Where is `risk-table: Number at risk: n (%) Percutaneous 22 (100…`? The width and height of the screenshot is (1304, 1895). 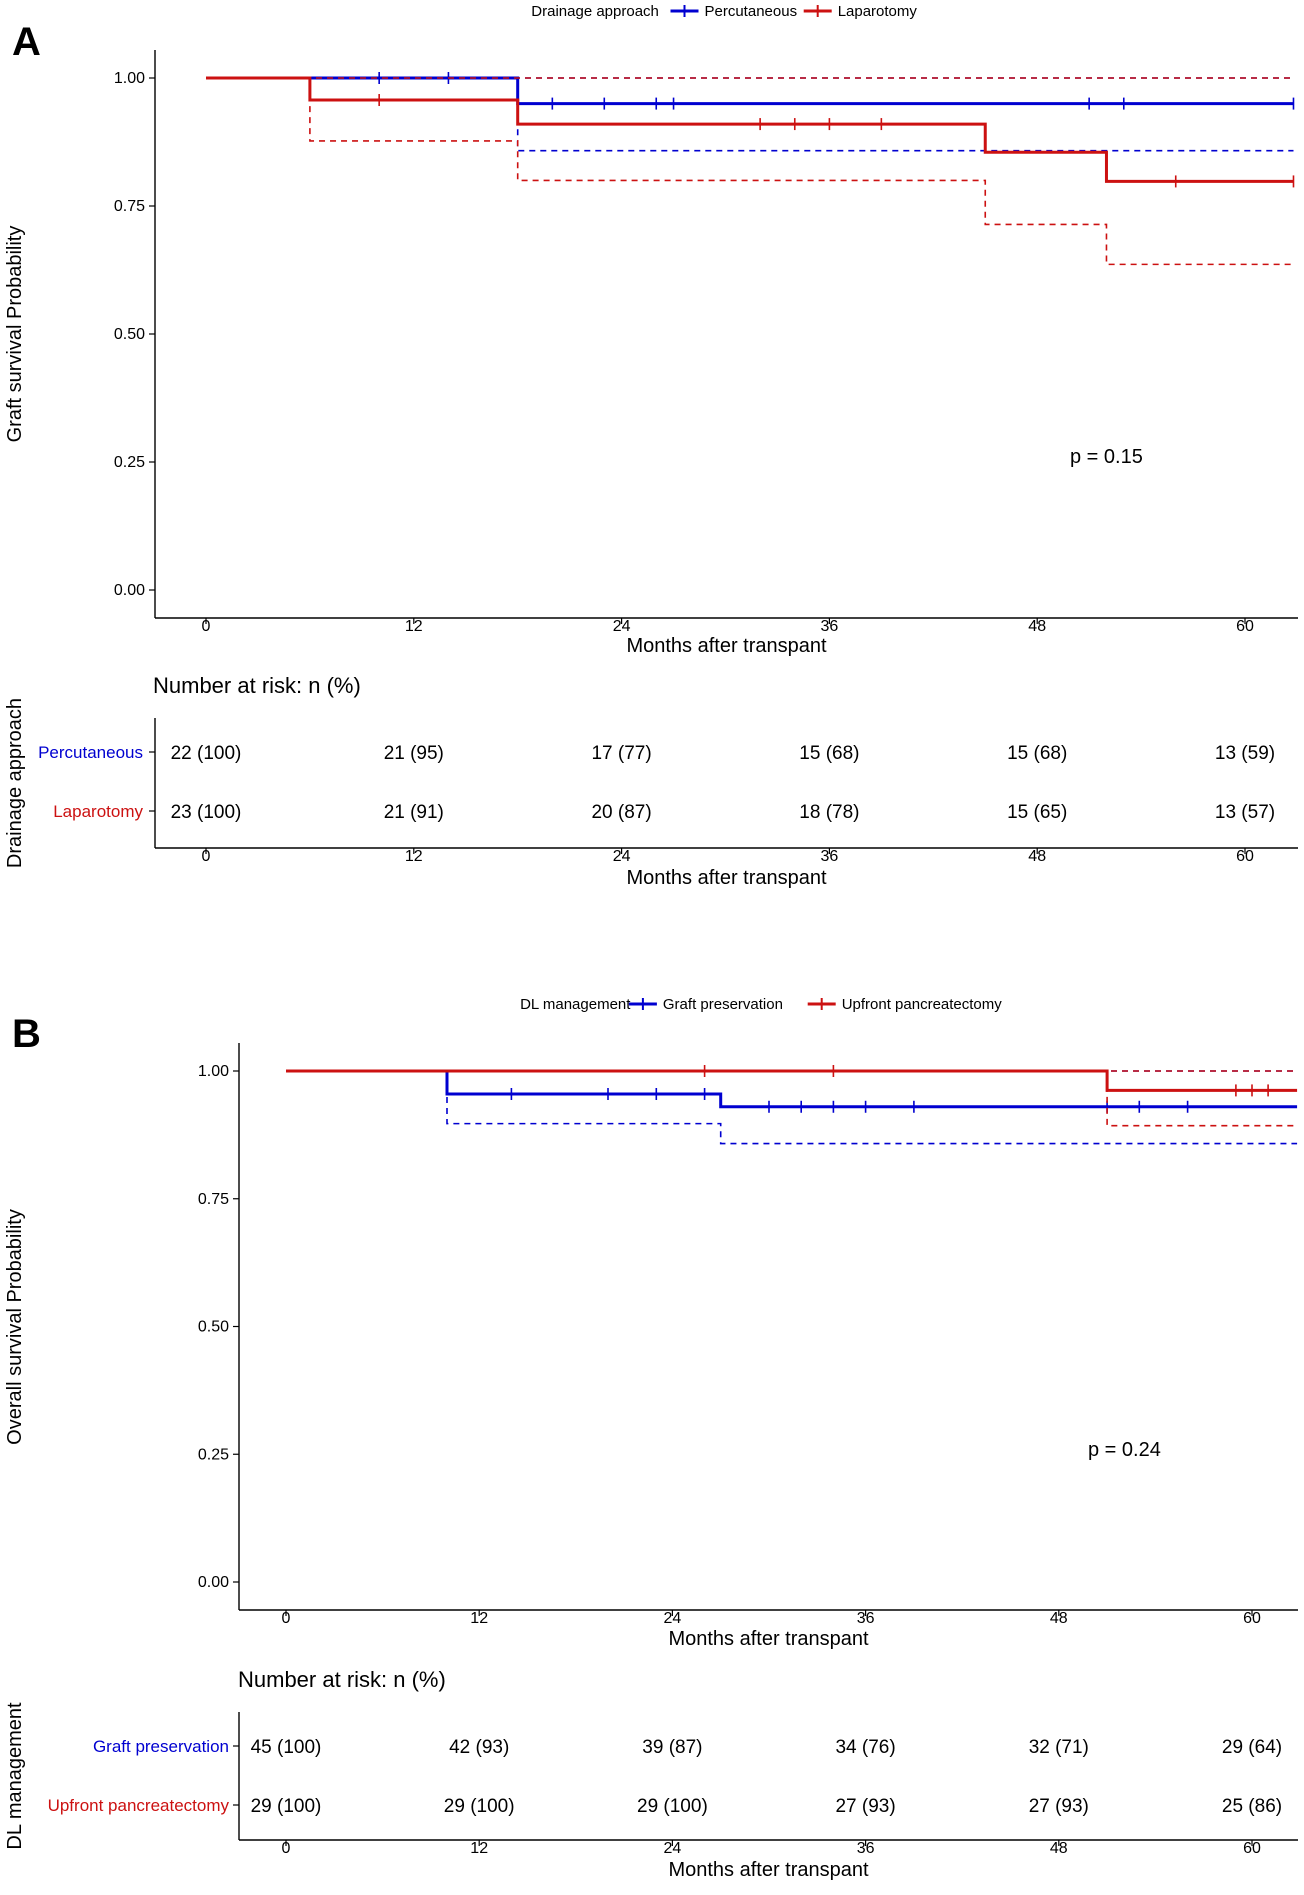
risk-table: Number at risk: n (%) Percutaneous 22 (100… is located at coordinates (651, 781).